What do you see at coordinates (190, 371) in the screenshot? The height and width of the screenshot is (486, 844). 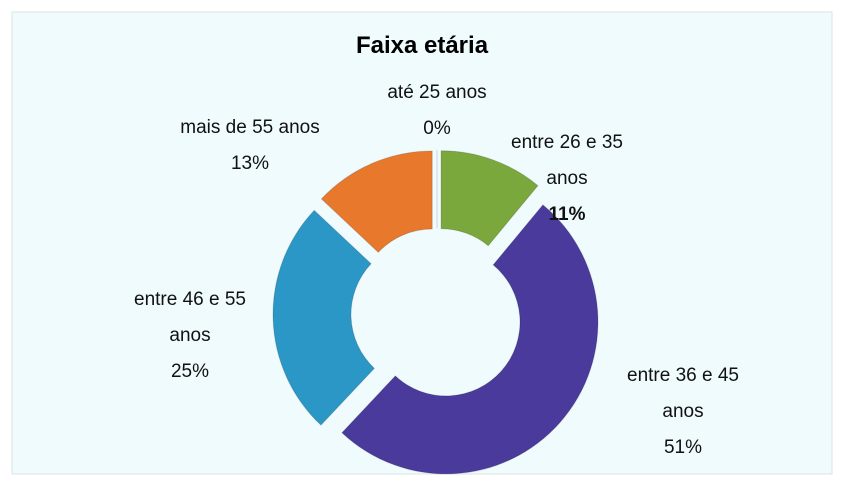 I see `value-label: 25%` at bounding box center [190, 371].